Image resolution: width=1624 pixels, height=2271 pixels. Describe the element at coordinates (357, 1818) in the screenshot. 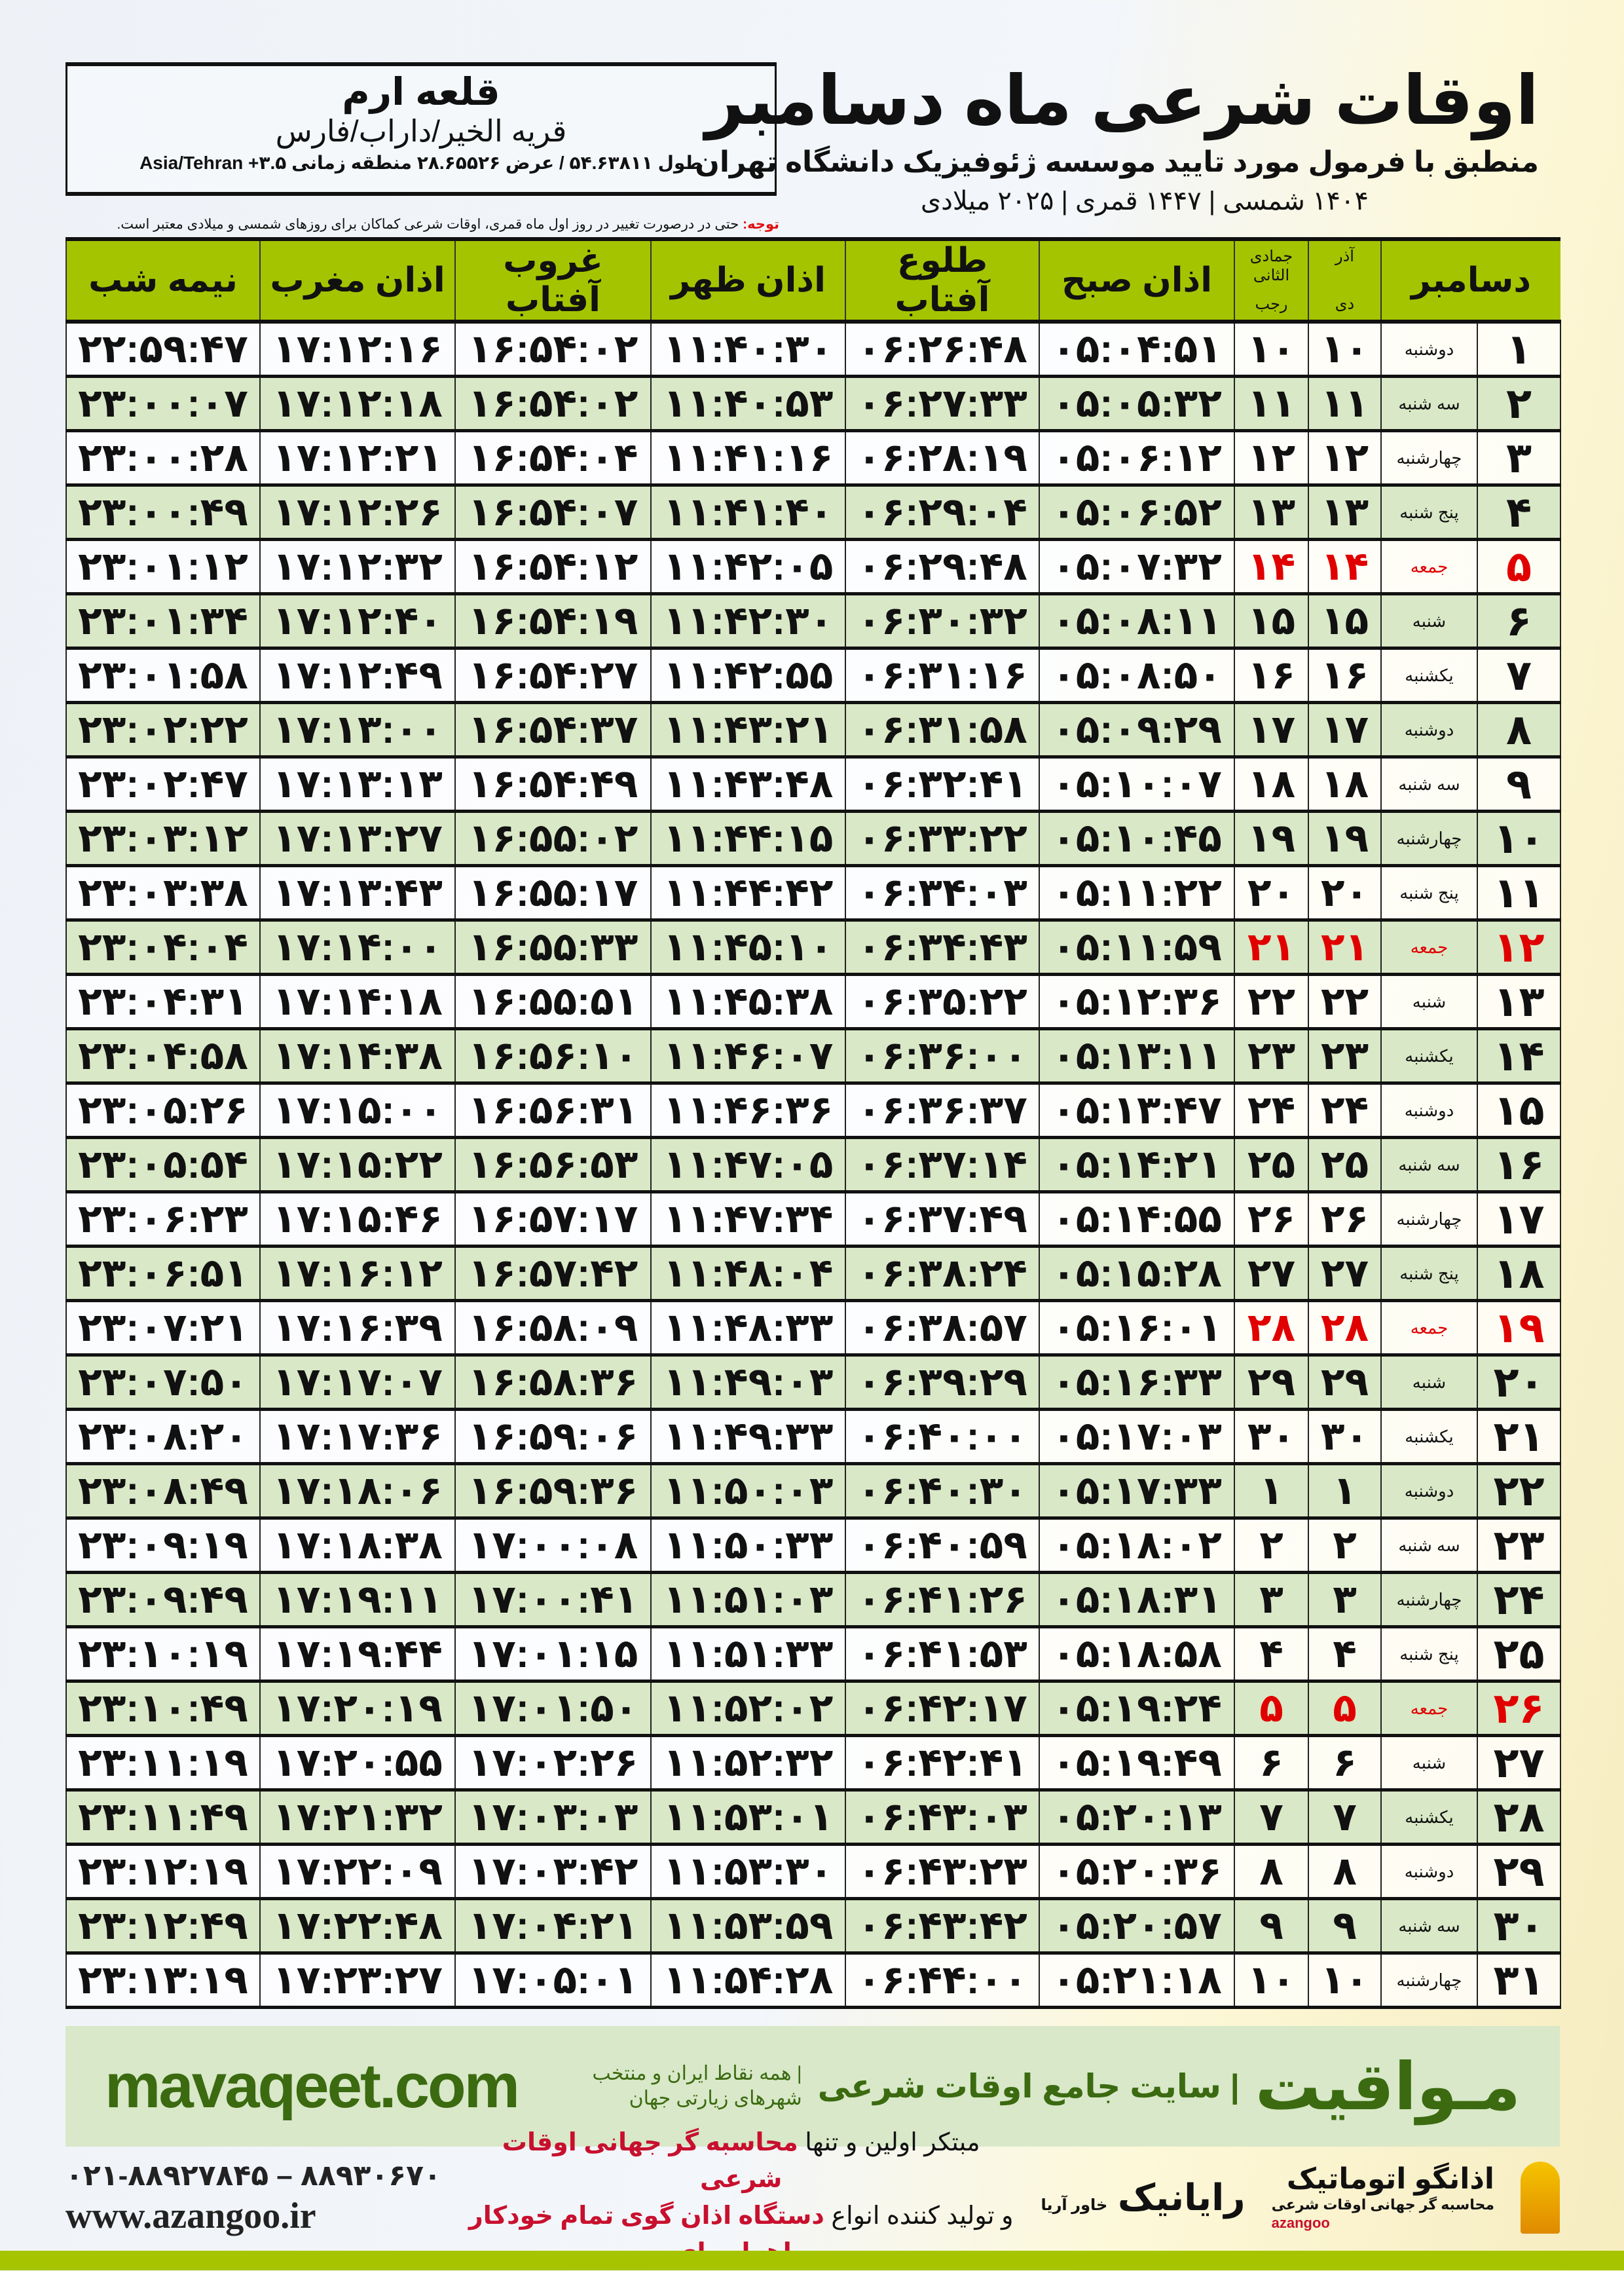

I see `maghrib-time: ۱۷:۲۱:۳۲` at that location.